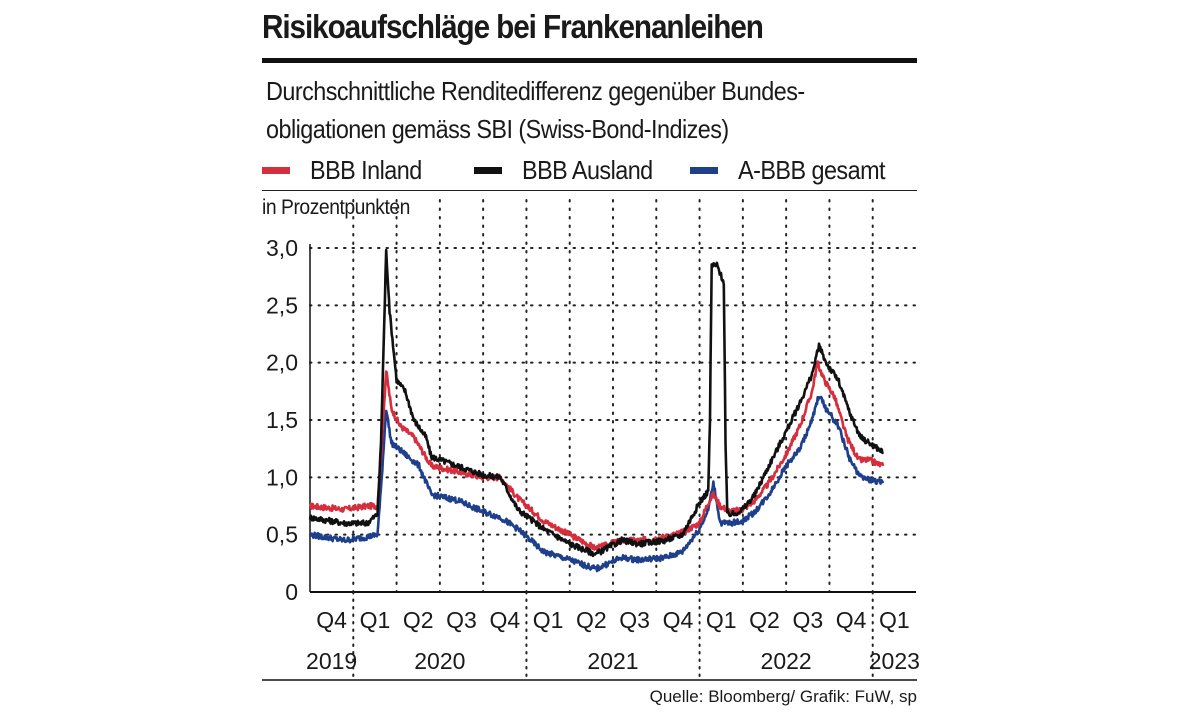  Describe the element at coordinates (488, 170) in the screenshot. I see `legend-swatch-ausland` at that location.